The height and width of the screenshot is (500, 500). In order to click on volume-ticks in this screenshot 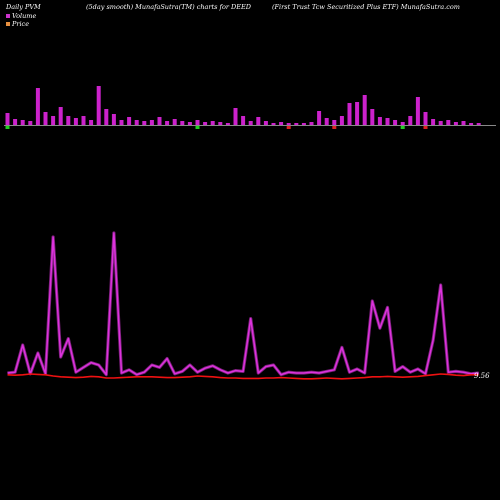, I will do `click(216, 127)`.